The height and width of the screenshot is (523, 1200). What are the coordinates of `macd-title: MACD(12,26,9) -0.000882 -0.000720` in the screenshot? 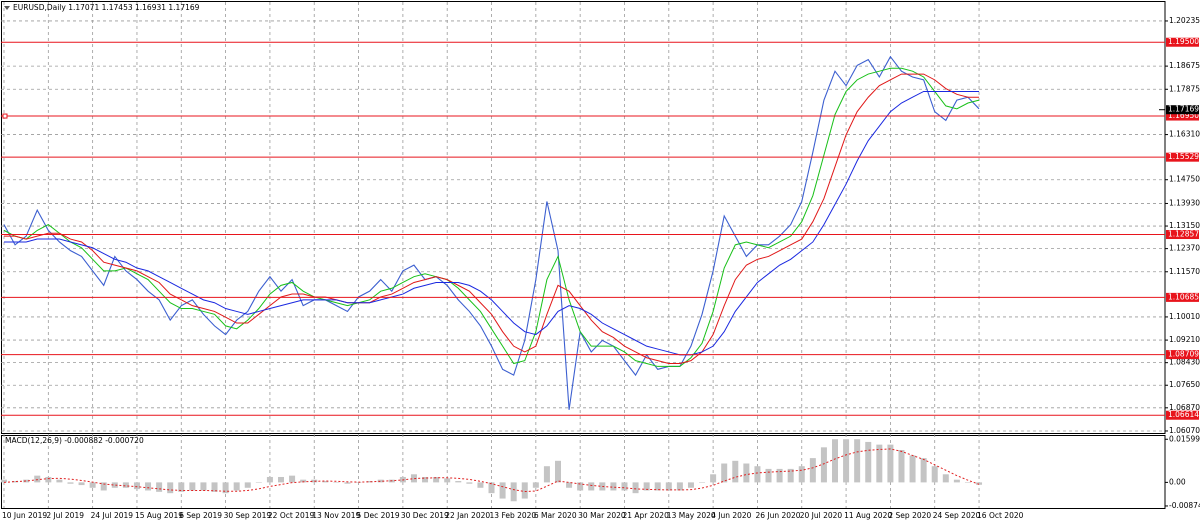 It's located at (74, 440).